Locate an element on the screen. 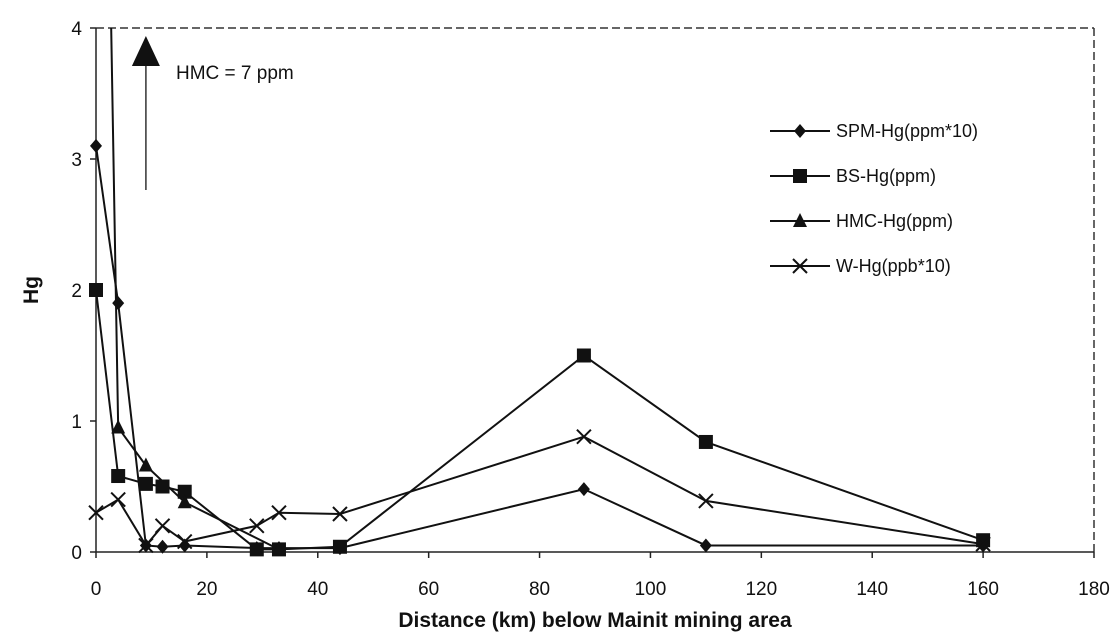 Image resolution: width=1114 pixels, height=635 pixels. legend-marker-square is located at coordinates (800, 176).